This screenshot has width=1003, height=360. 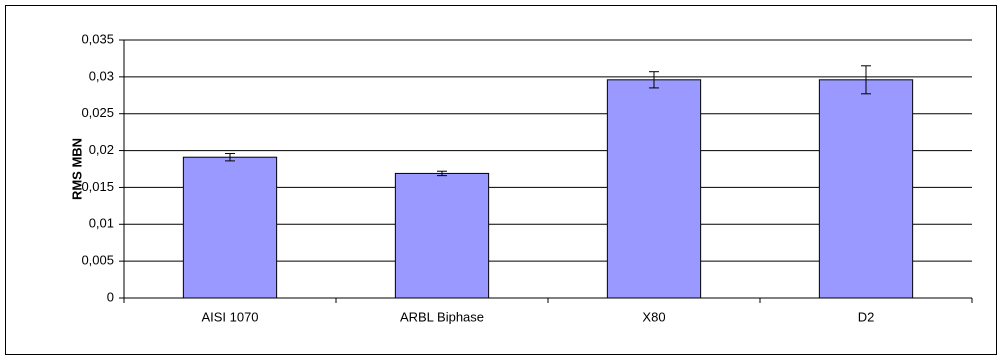 What do you see at coordinates (76, 169) in the screenshot?
I see `y-axis-label: RMS MBN` at bounding box center [76, 169].